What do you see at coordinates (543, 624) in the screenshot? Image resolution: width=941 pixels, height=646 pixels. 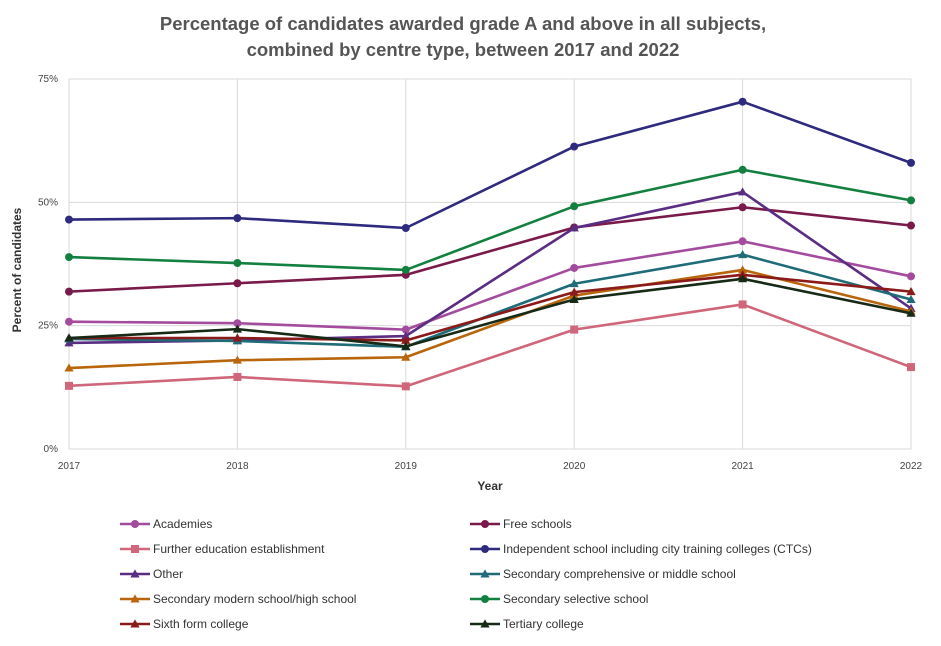 I see `legend-label: Tertiary college` at bounding box center [543, 624].